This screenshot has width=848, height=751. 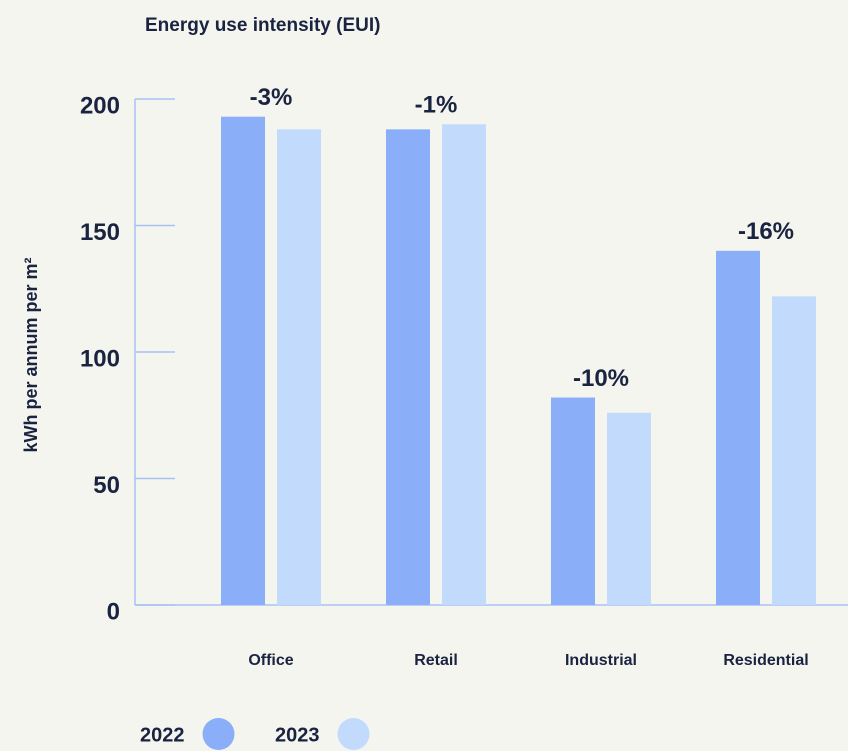 I want to click on chart-title: Energy use intensity (EUI), so click(x=262, y=25).